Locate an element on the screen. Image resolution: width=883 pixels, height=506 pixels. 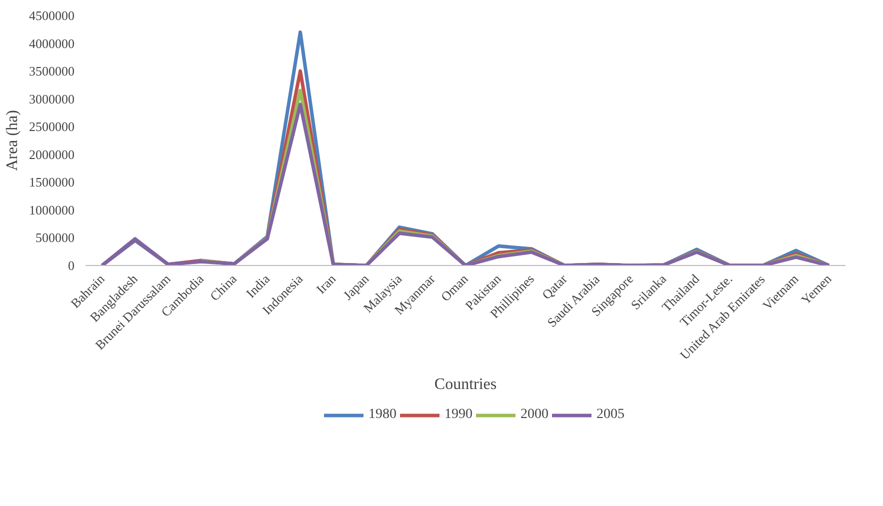
y-tick-label: 3000000 is located at coordinates (51, 98).